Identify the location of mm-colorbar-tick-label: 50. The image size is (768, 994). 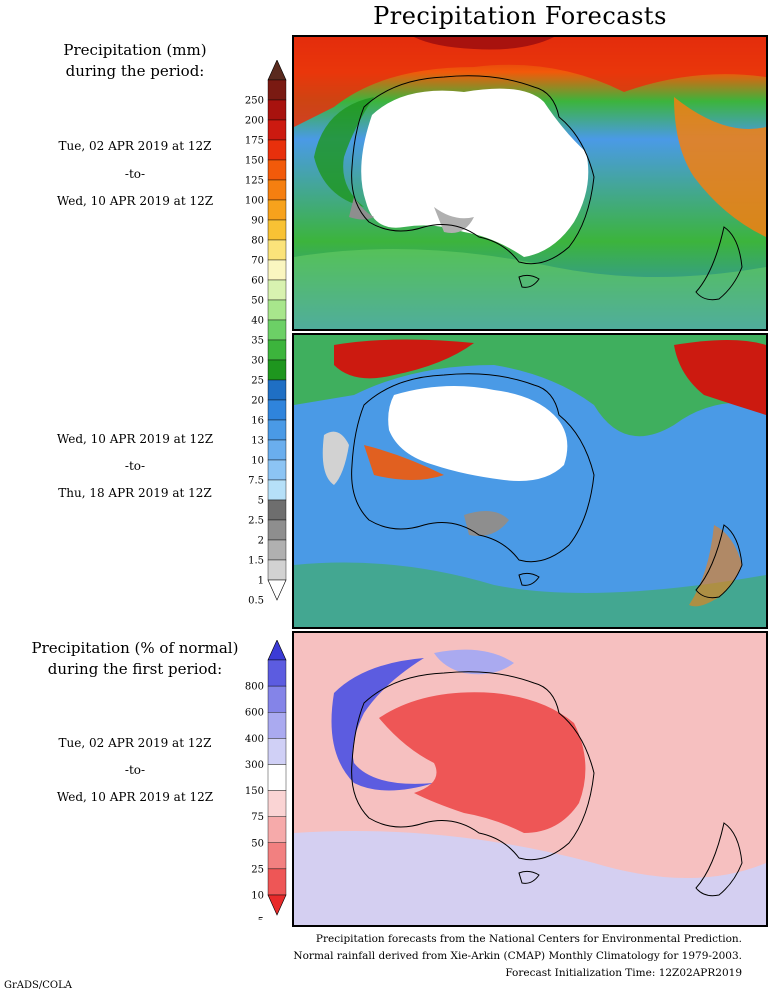
(257, 301).